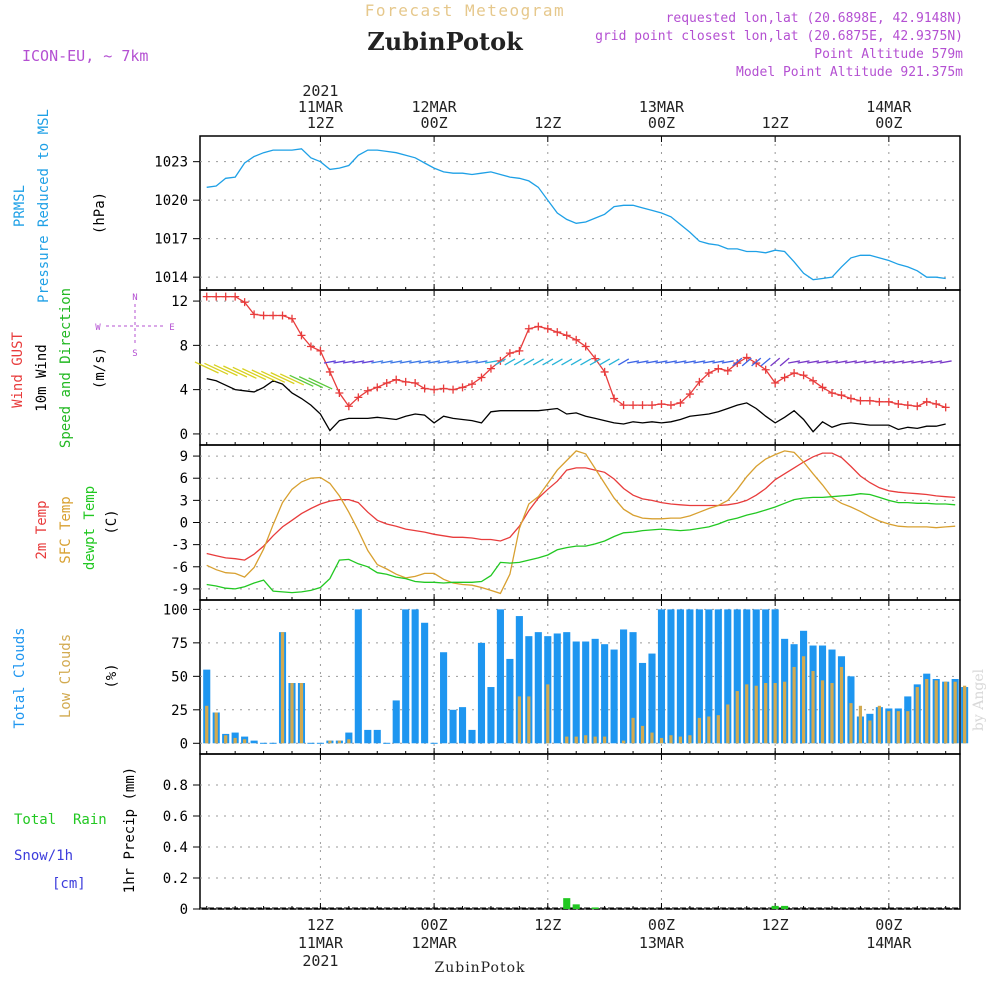 This screenshot has width=1000, height=1000. I want to click on rain-bar, so click(567, 903).